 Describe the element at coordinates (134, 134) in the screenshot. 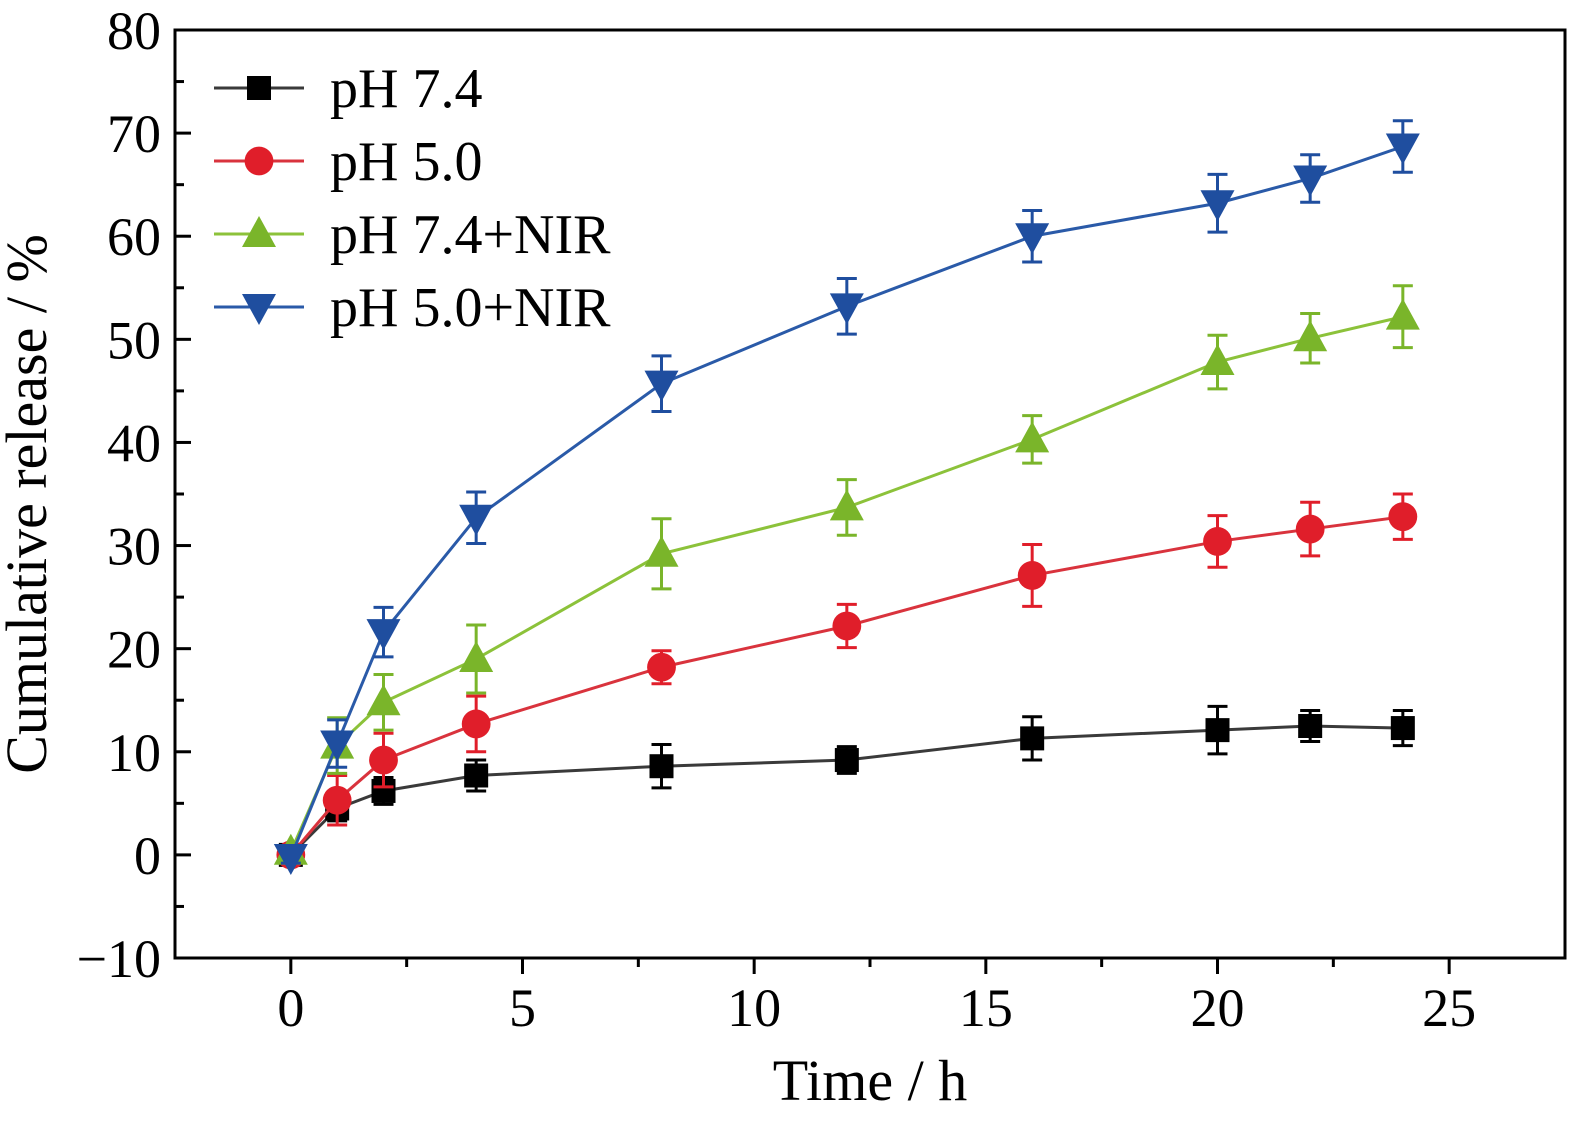

I see `y-tick-label: 70` at that location.